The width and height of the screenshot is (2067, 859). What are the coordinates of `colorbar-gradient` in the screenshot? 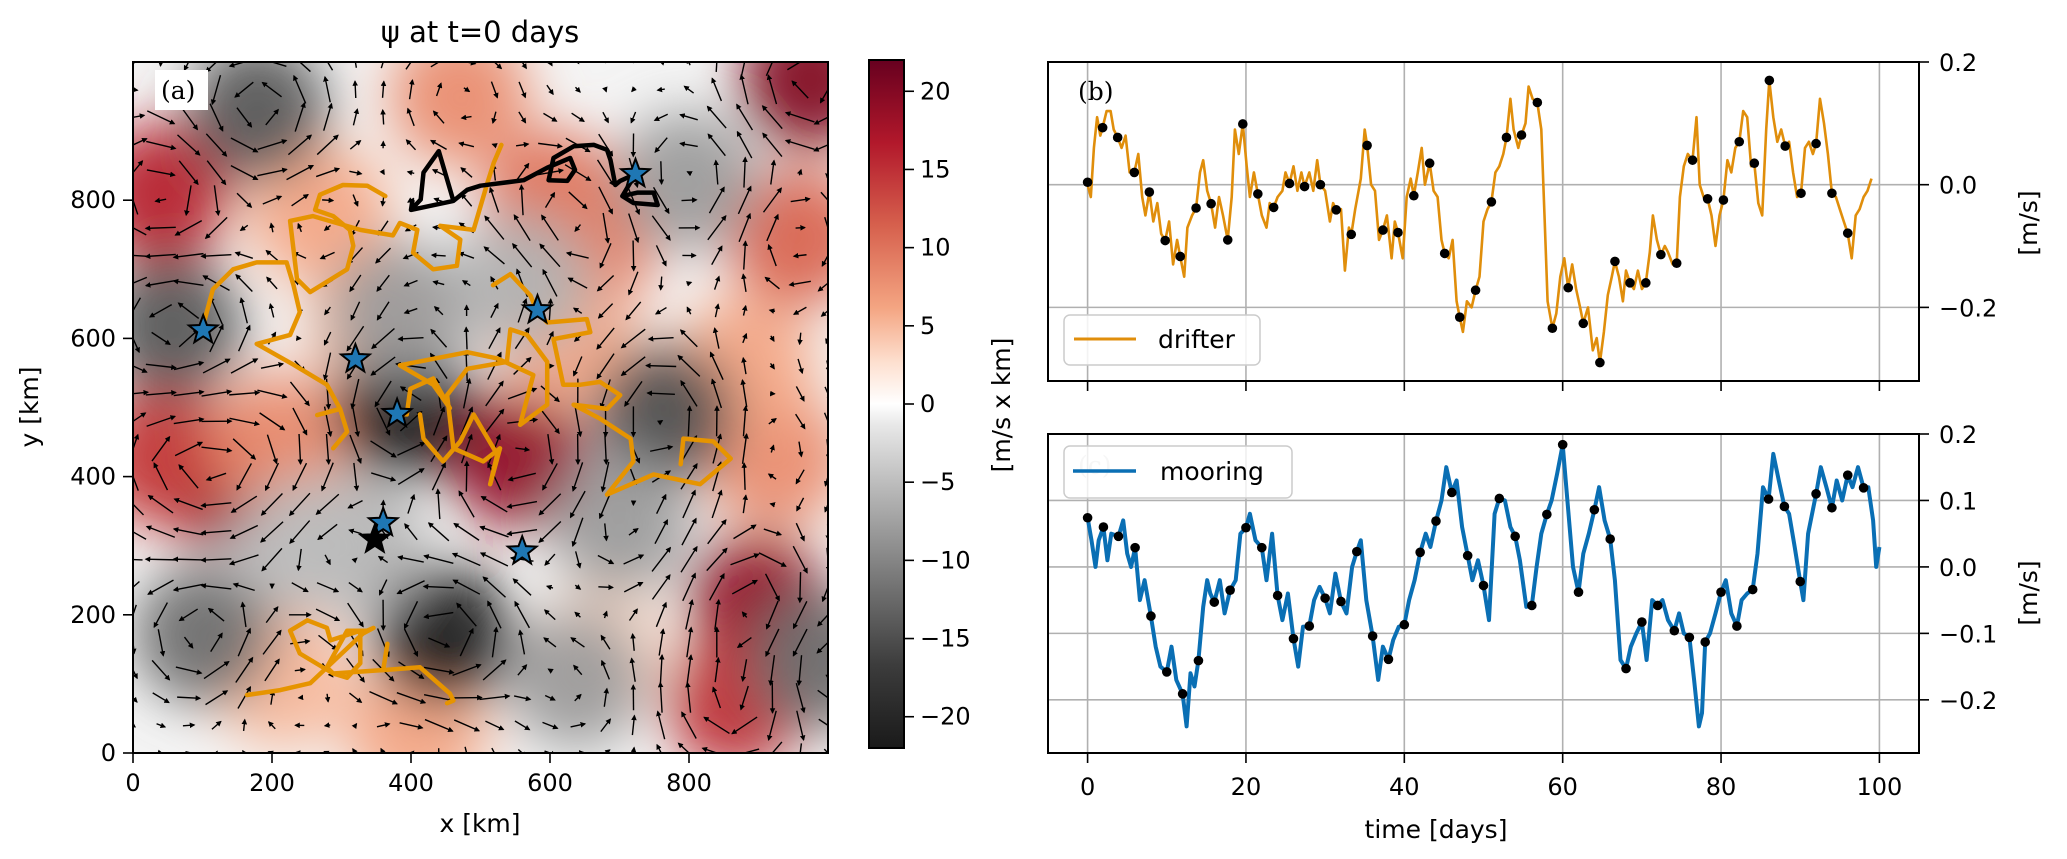 It's located at (886, 404).